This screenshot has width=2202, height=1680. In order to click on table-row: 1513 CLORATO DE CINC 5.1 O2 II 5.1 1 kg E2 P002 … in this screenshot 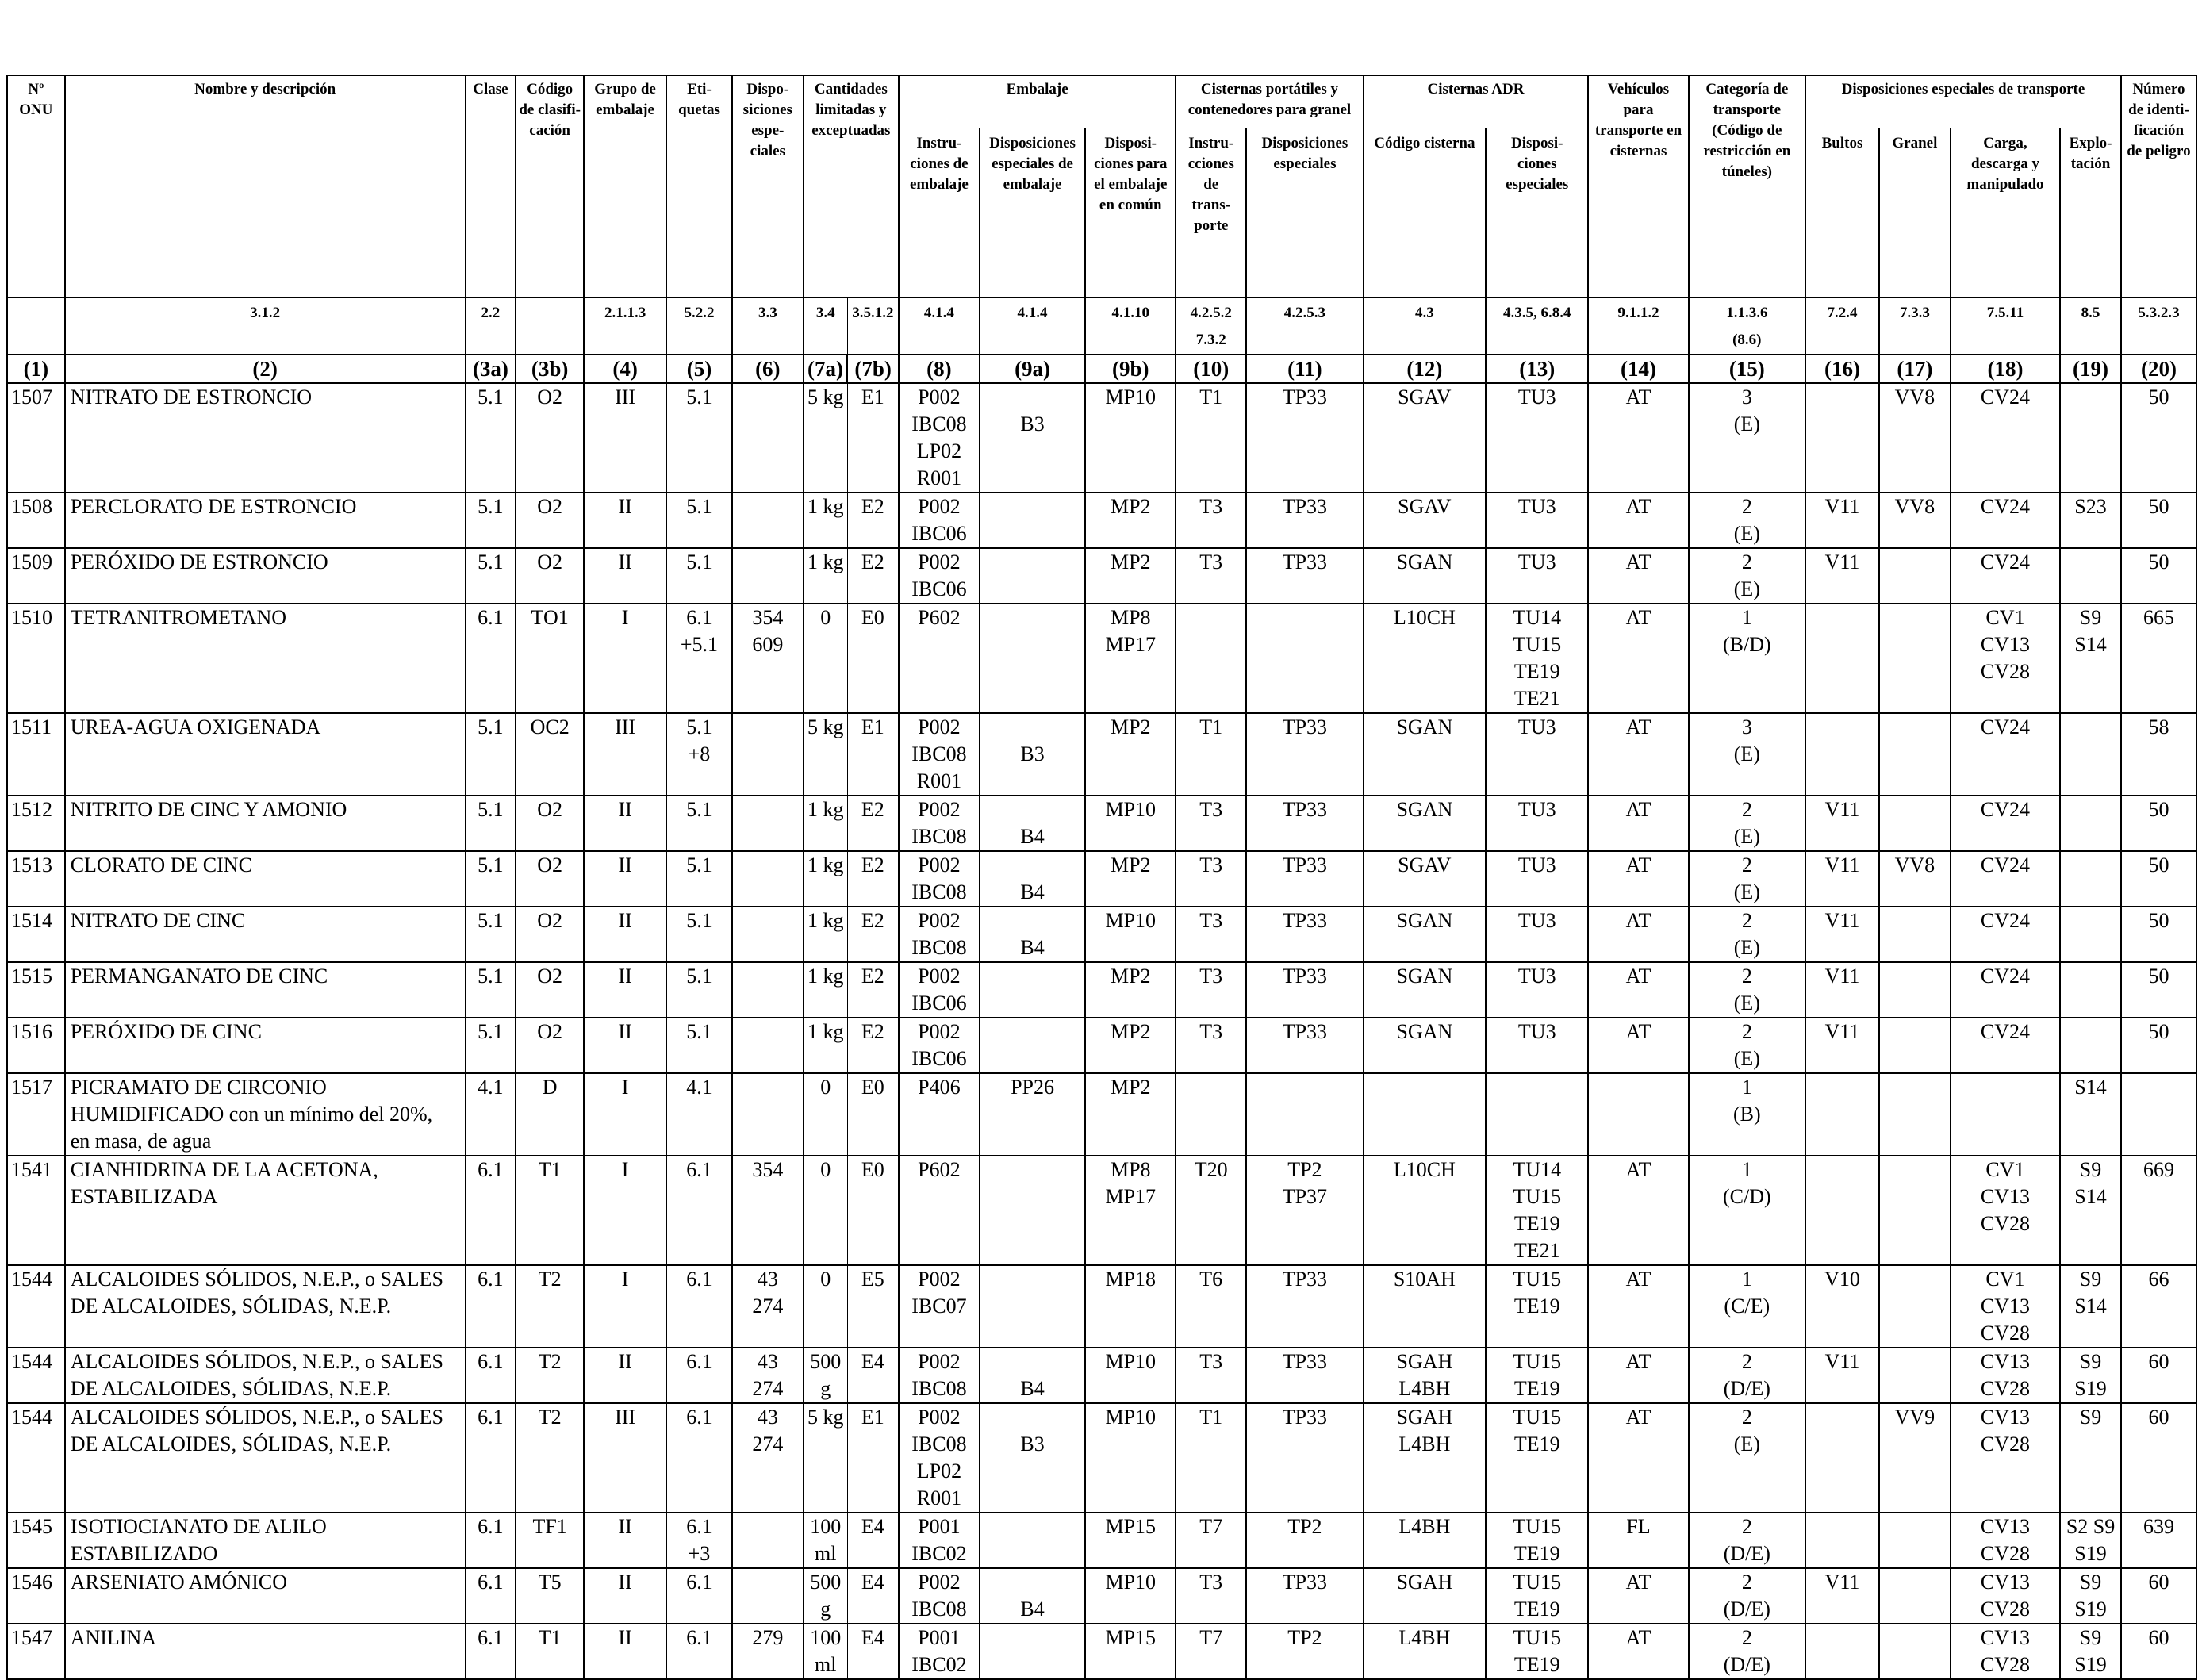, I will do `click(1102, 878)`.